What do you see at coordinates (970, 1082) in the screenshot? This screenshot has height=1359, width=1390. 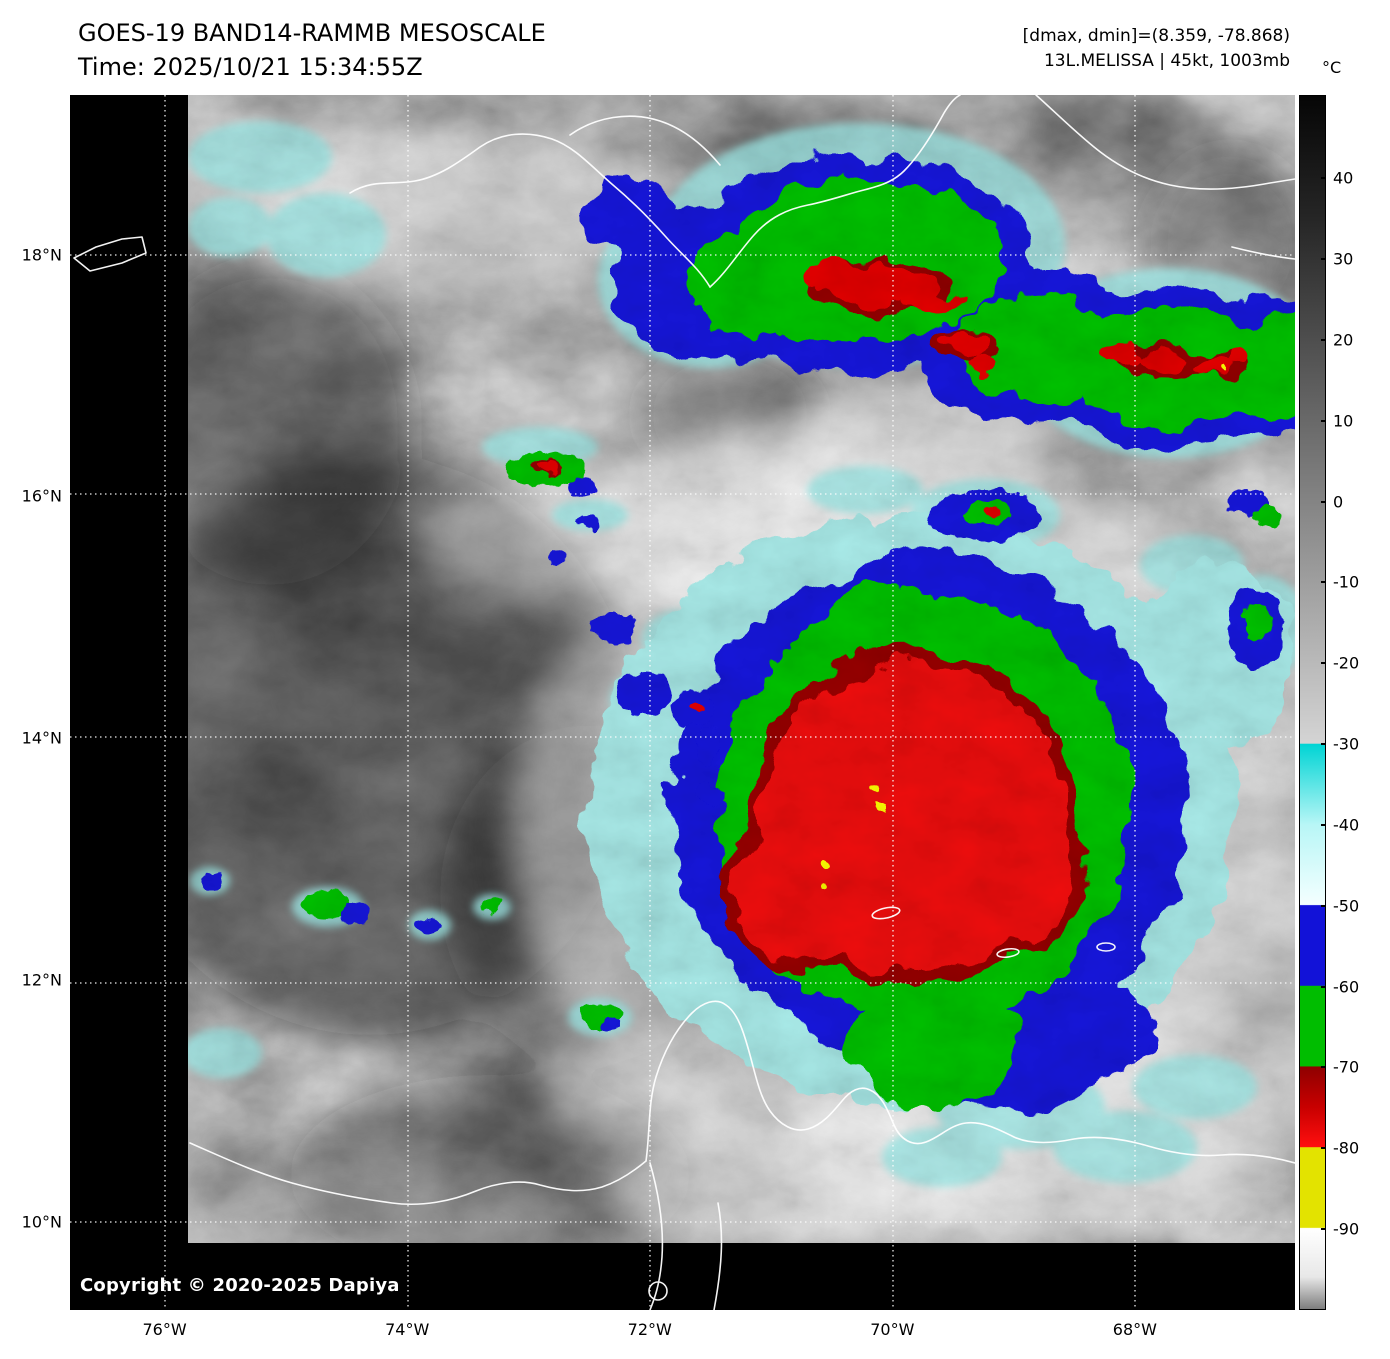 I see `coastline-south-america-north` at bounding box center [970, 1082].